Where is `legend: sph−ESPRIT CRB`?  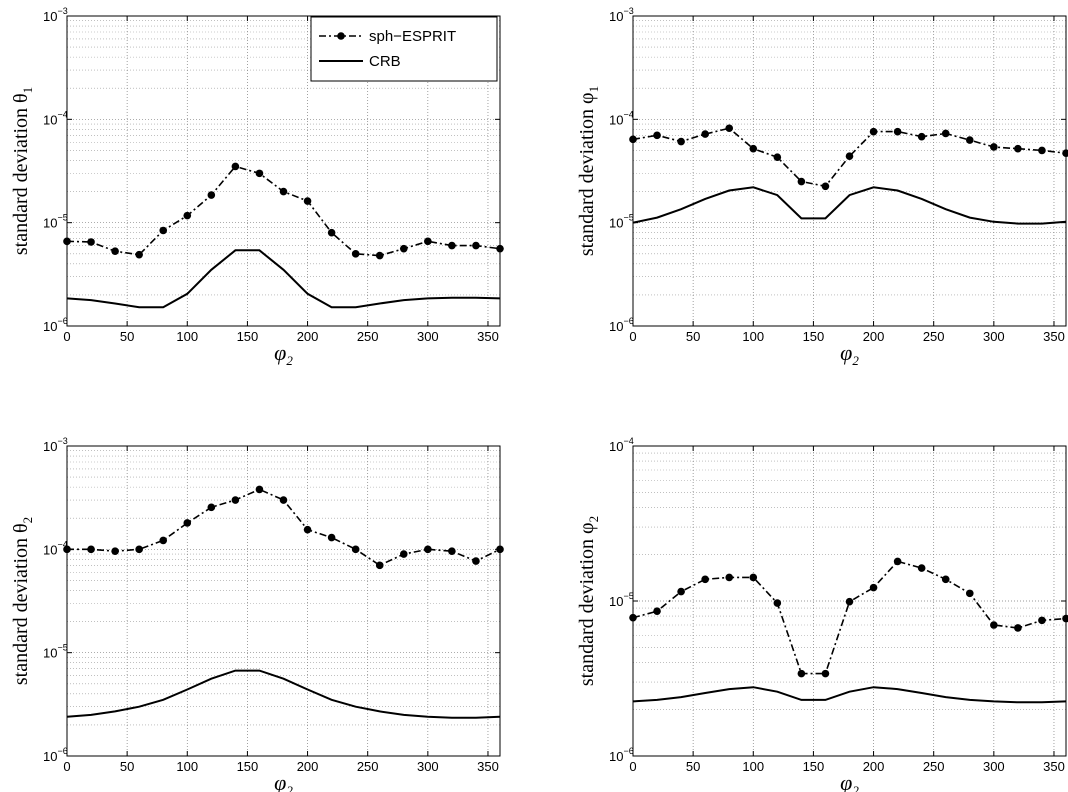
legend: sph−ESPRIT CRB is located at coordinates (404, 49).